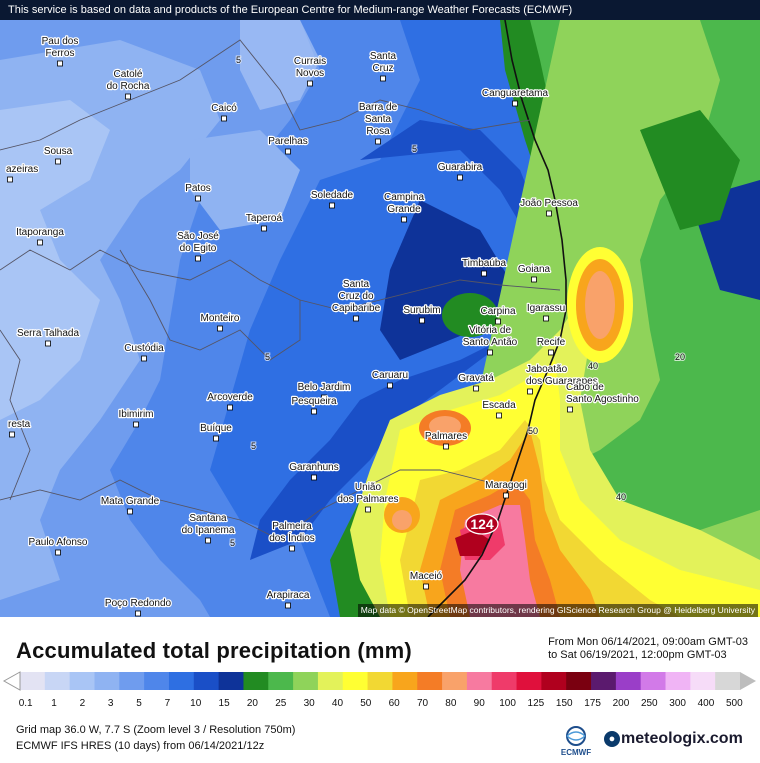 This screenshot has width=760, height=763. I want to click on meteologix-brand: ● meteologix.com, so click(673, 739).